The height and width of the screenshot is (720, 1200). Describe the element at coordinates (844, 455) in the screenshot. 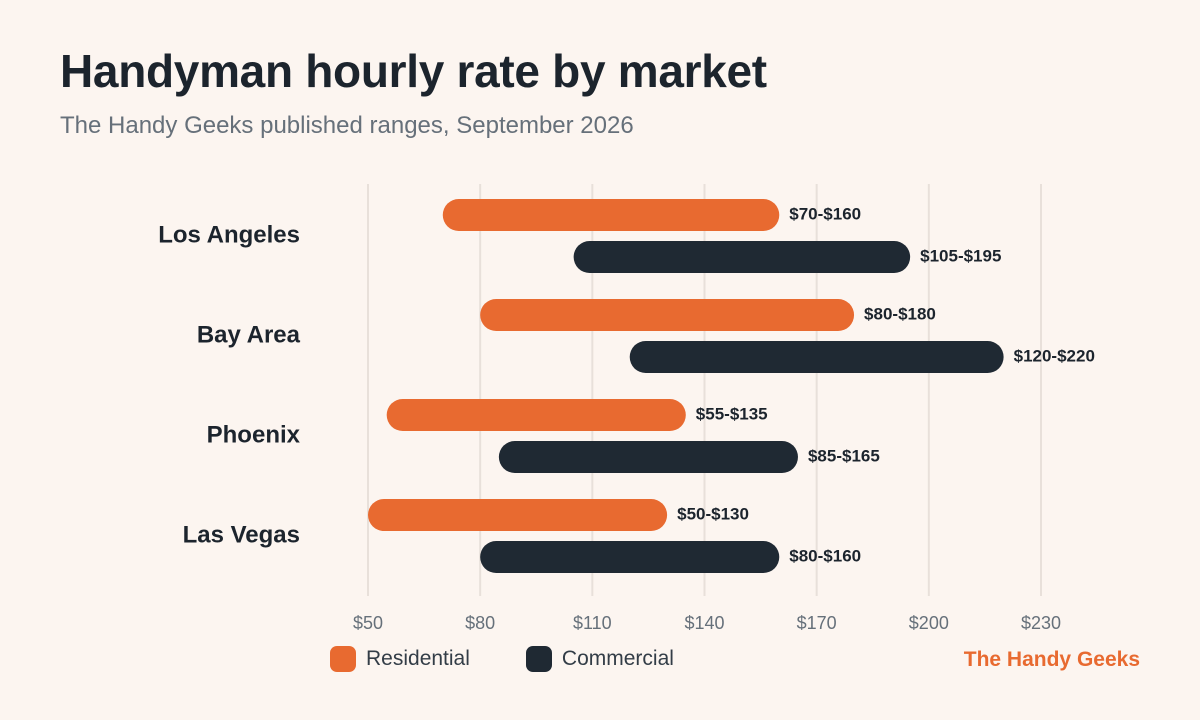

I see `data-label: $85-$165` at that location.